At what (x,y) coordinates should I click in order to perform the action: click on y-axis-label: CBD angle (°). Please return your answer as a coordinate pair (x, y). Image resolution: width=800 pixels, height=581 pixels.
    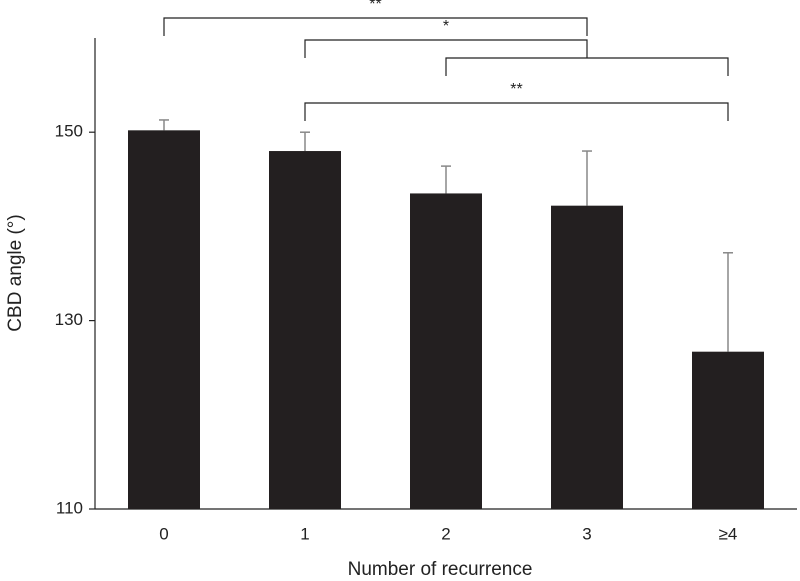
    Looking at the image, I should click on (15, 272).